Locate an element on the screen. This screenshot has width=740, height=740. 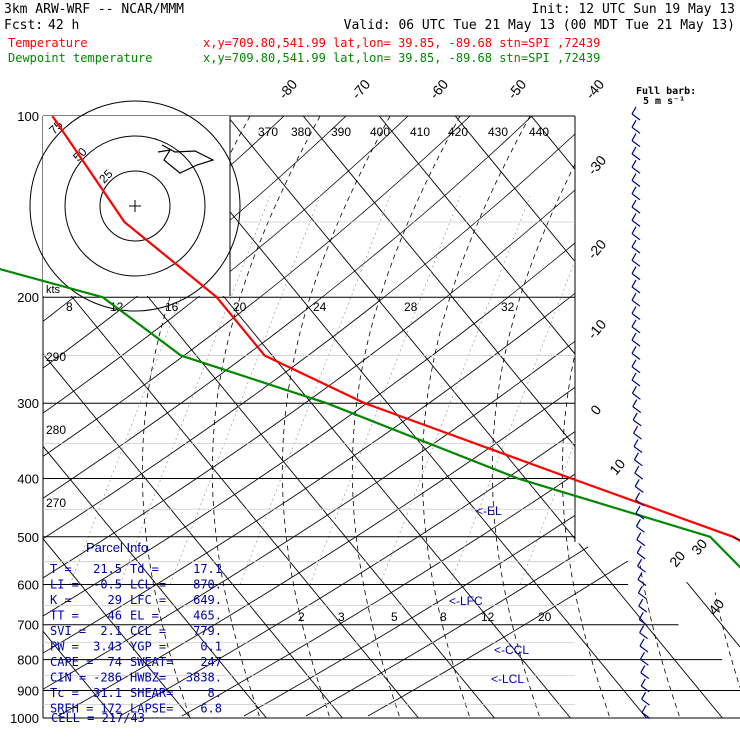
isotherm-label: -70 is located at coordinates (360, 89).